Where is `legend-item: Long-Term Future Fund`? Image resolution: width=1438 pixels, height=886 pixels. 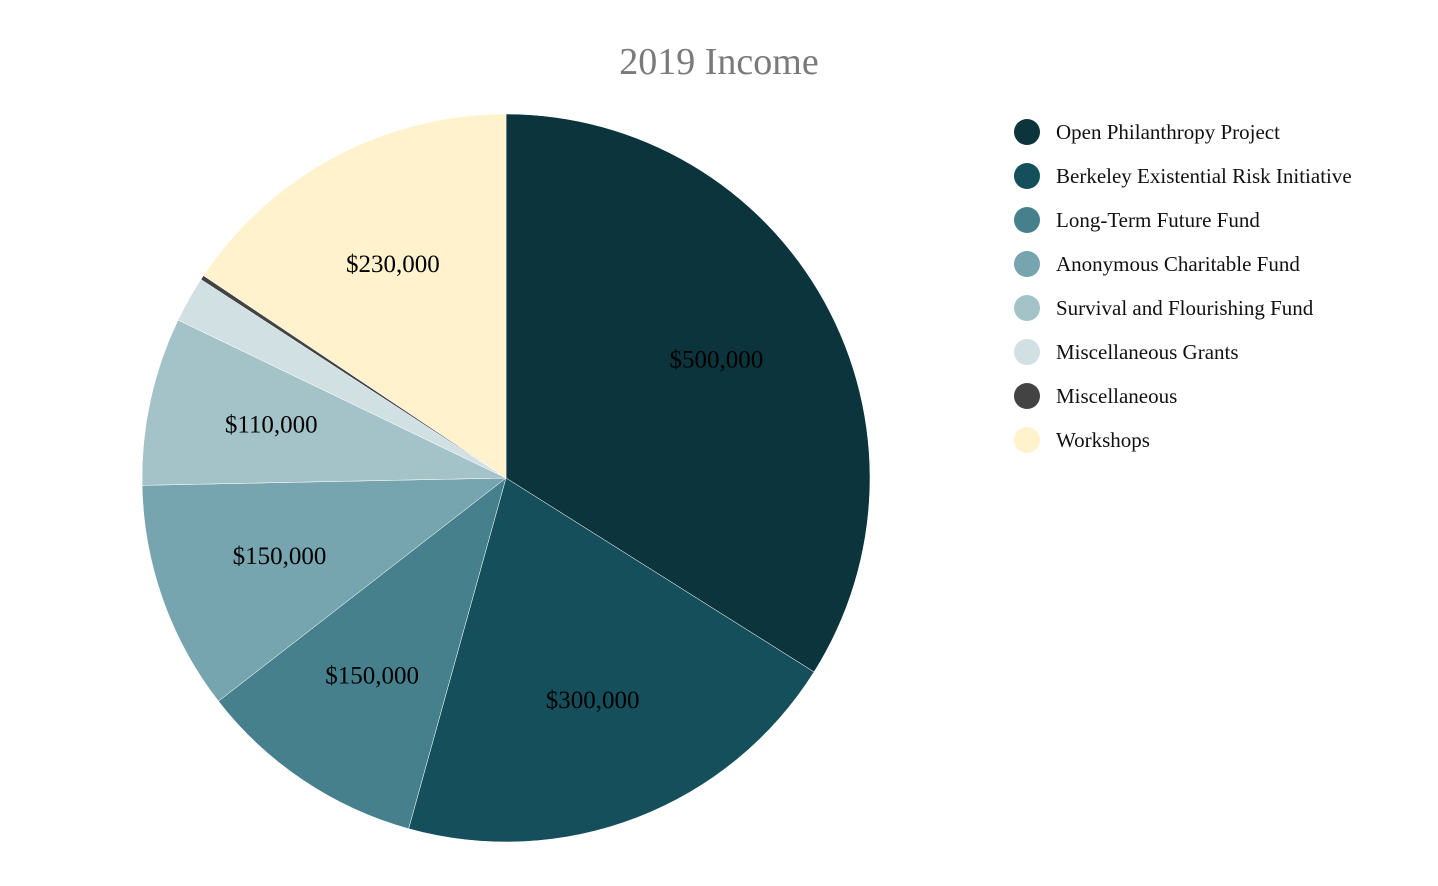
legend-item: Long-Term Future Fund is located at coordinates (1183, 220).